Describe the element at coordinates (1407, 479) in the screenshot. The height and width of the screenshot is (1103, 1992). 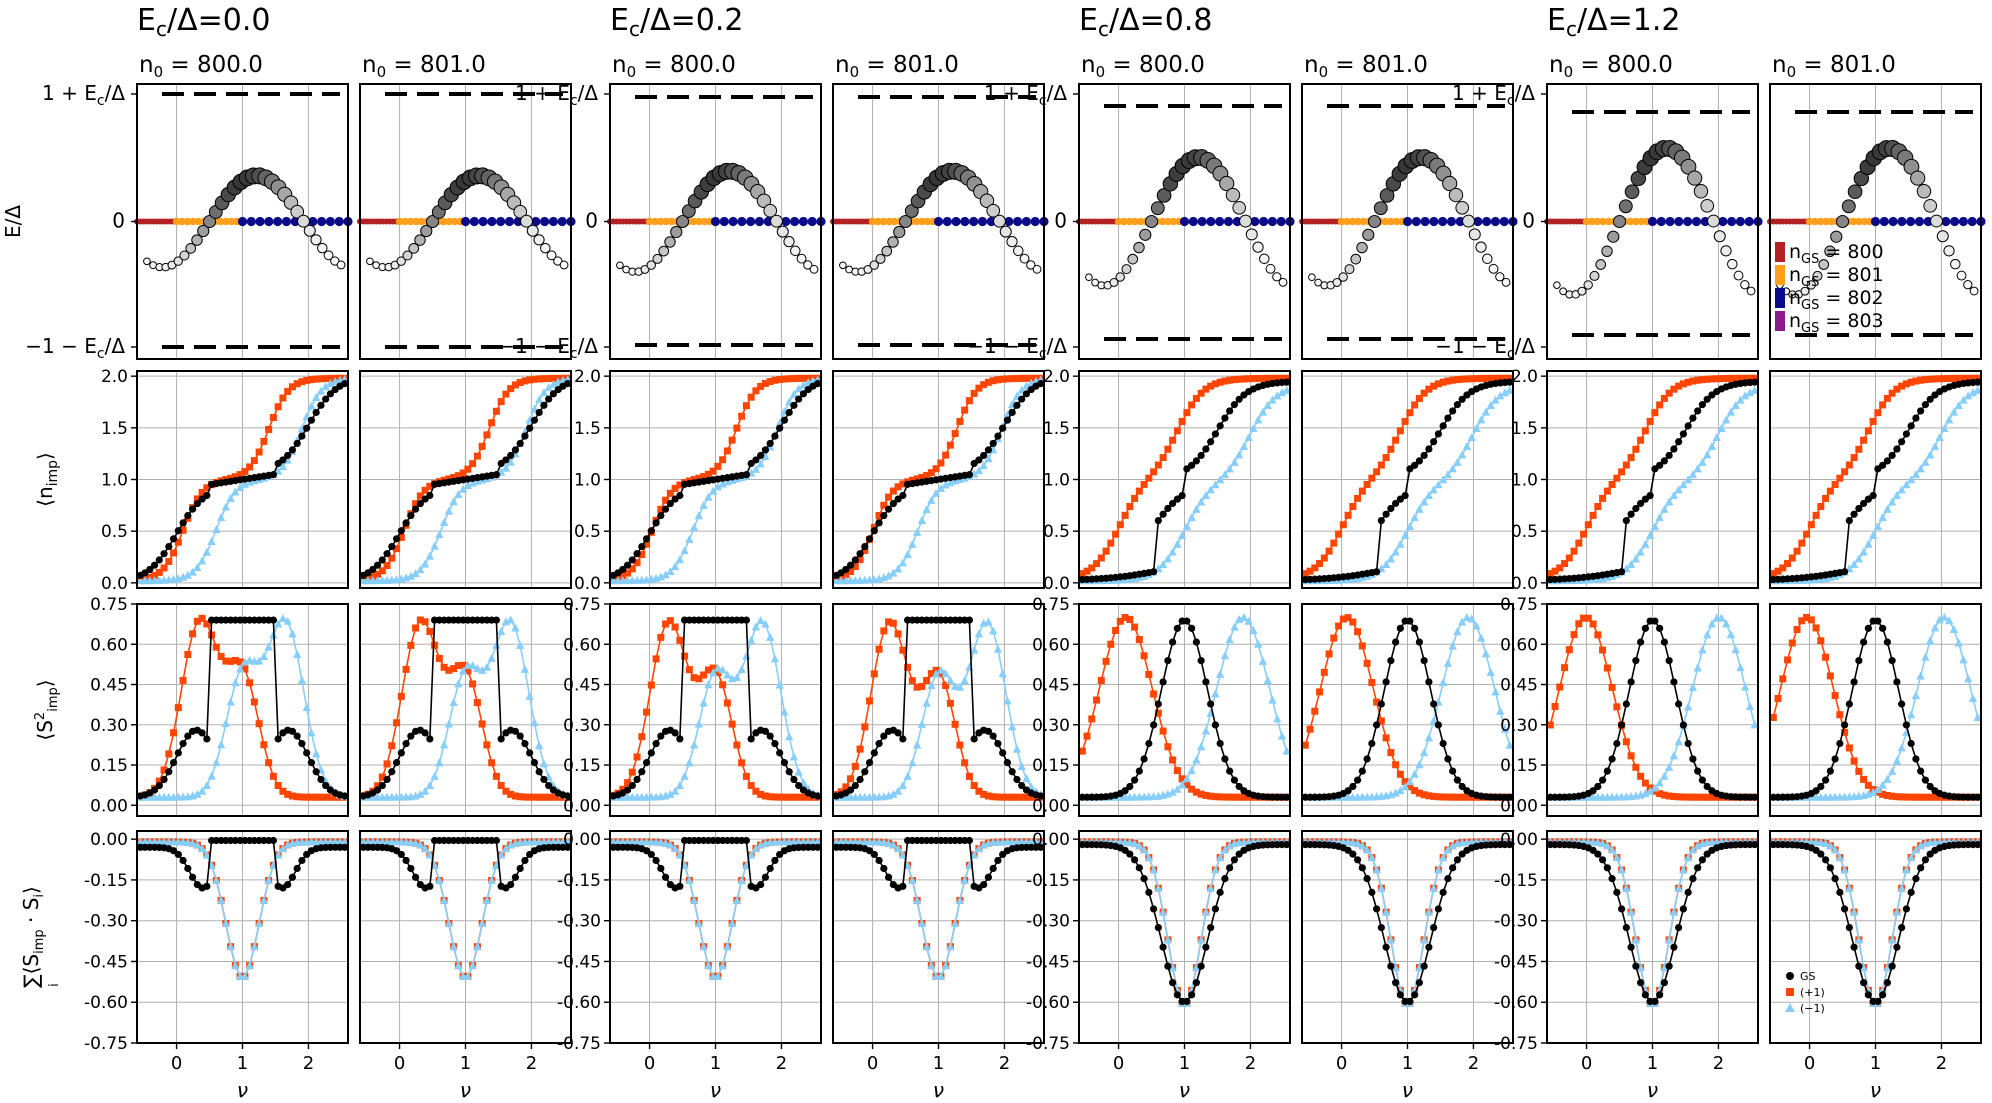
I see `panel-r1-c5` at that location.